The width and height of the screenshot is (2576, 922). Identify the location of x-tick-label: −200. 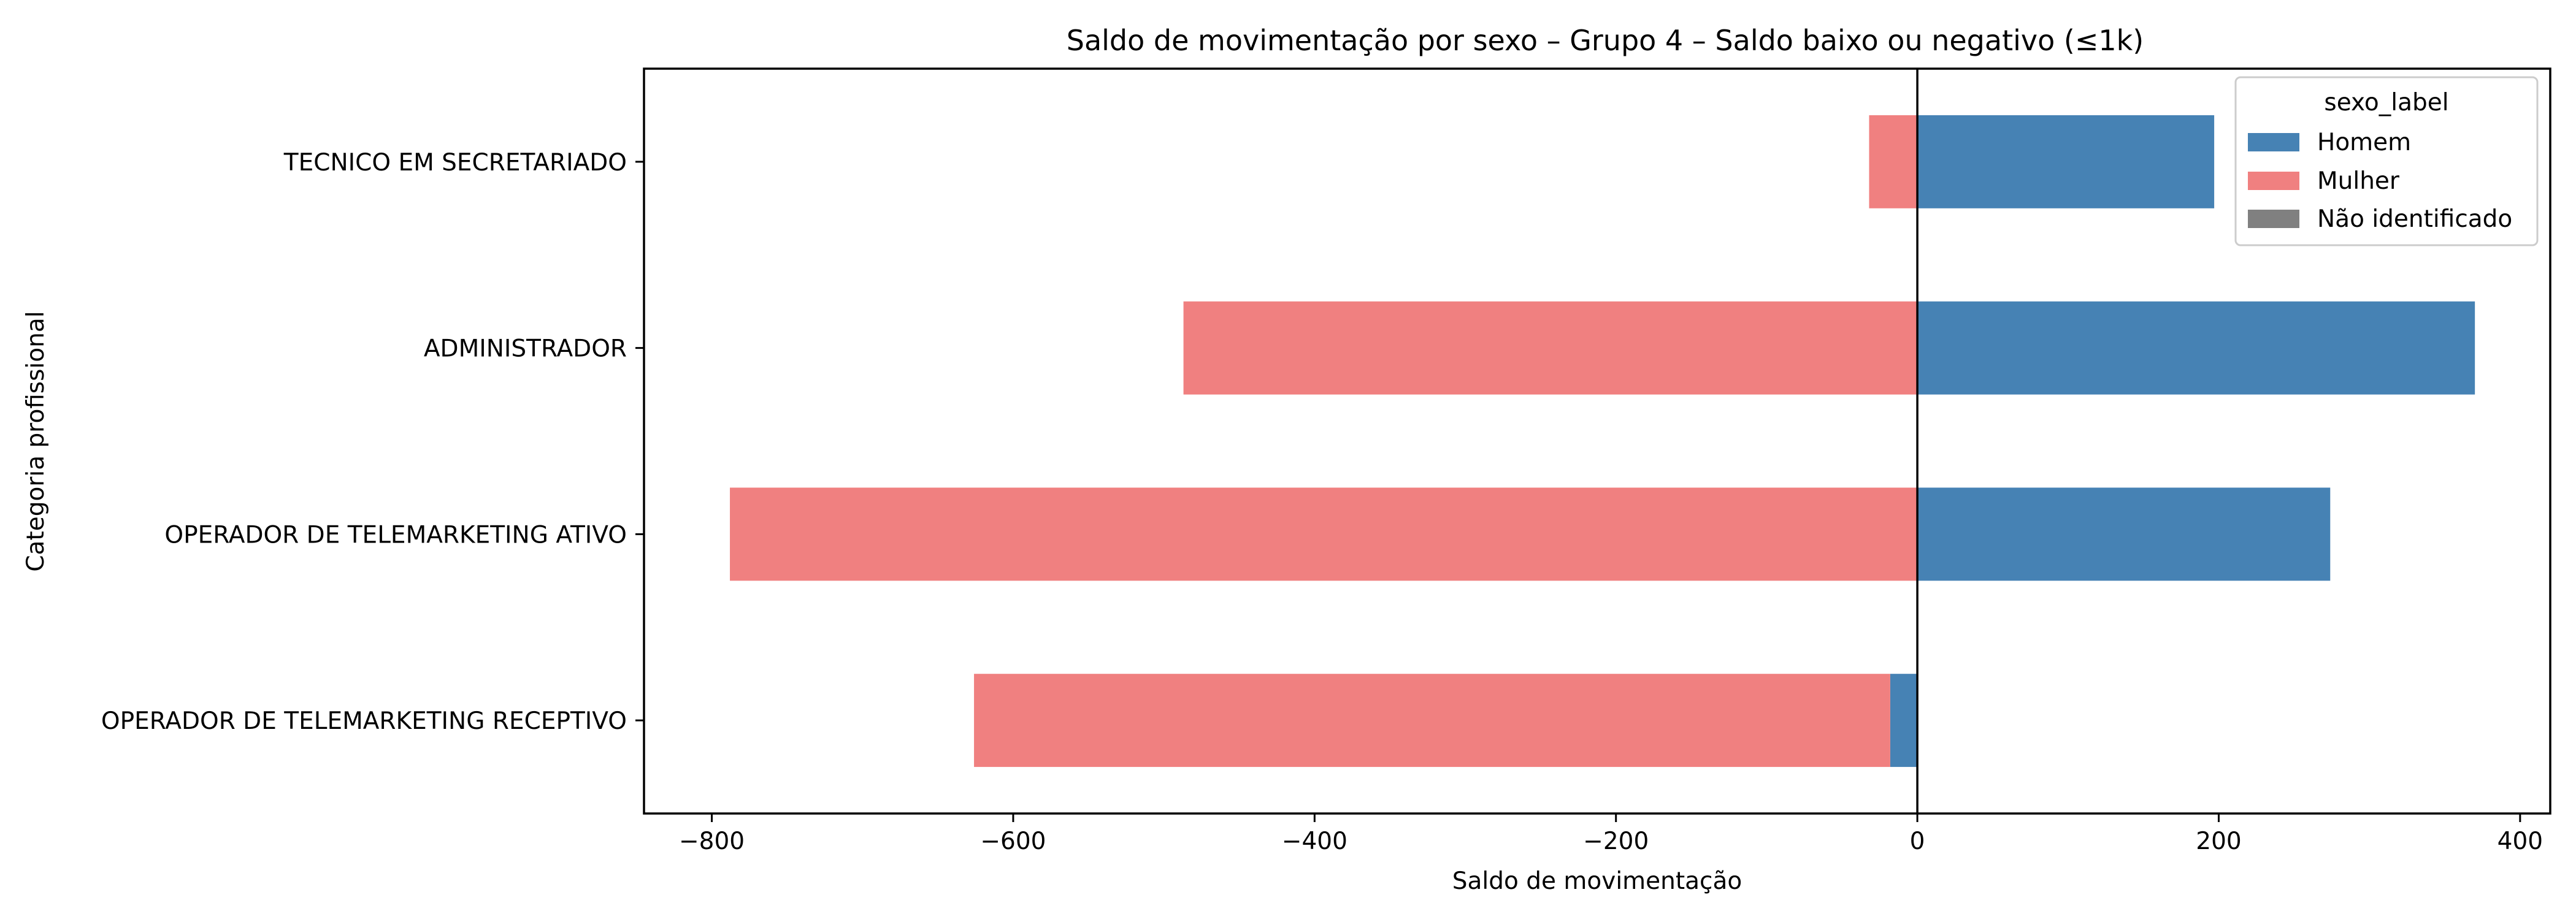
(1616, 841).